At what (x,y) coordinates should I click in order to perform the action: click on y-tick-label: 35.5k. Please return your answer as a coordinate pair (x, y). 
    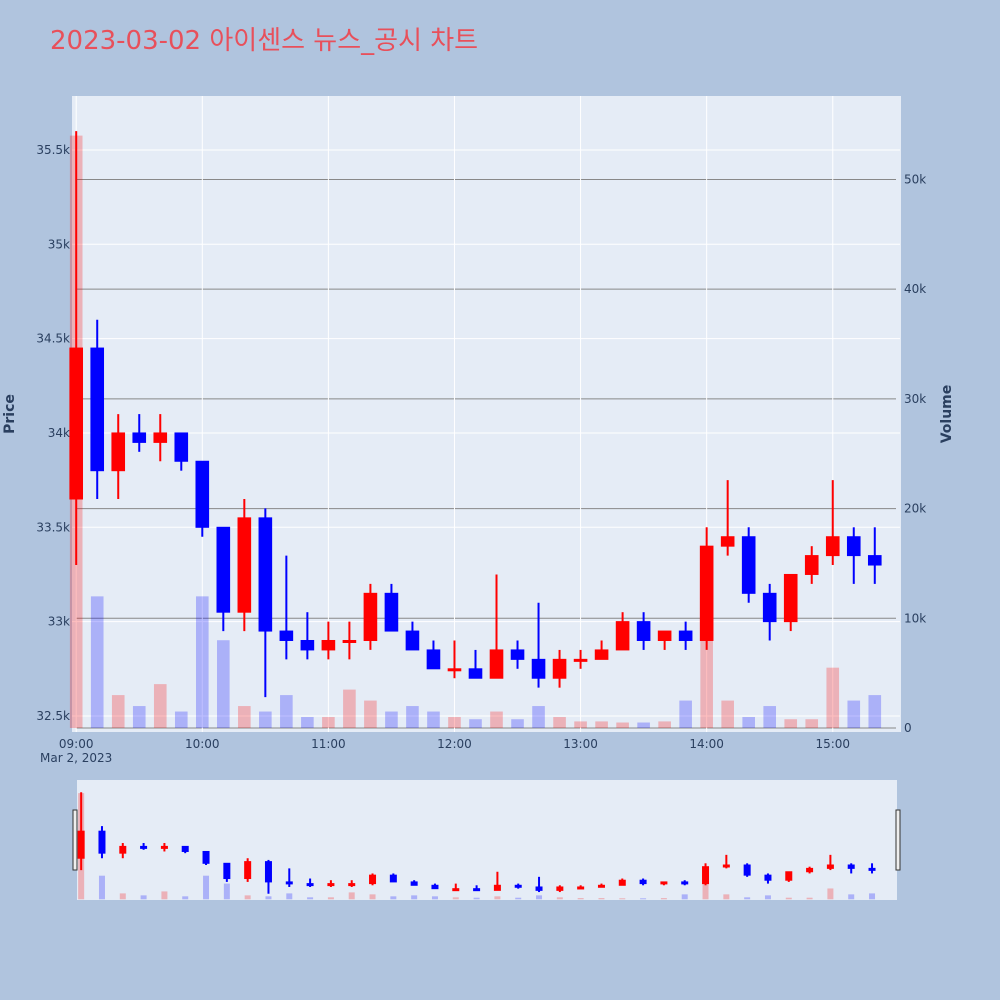
    Looking at the image, I should click on (53, 150).